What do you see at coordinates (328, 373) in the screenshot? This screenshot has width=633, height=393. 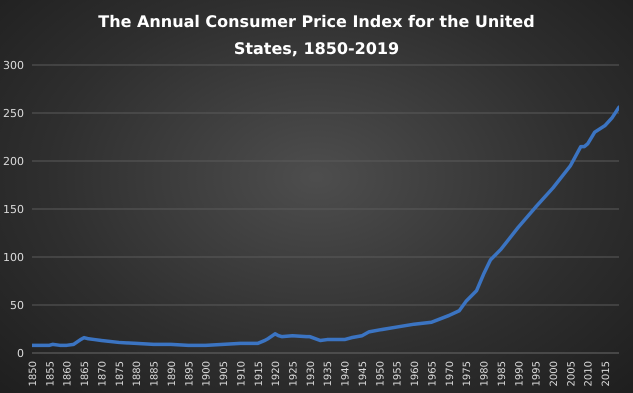 I see `x-tick-label: 1935` at bounding box center [328, 373].